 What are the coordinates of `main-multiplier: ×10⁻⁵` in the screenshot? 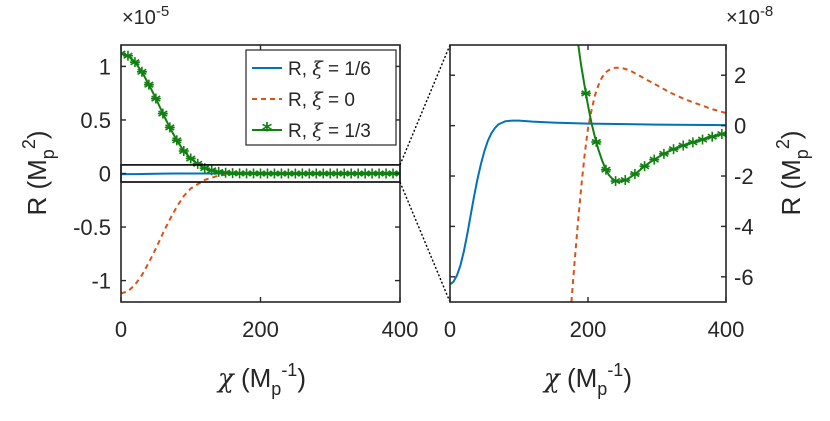 It's located at (145, 16).